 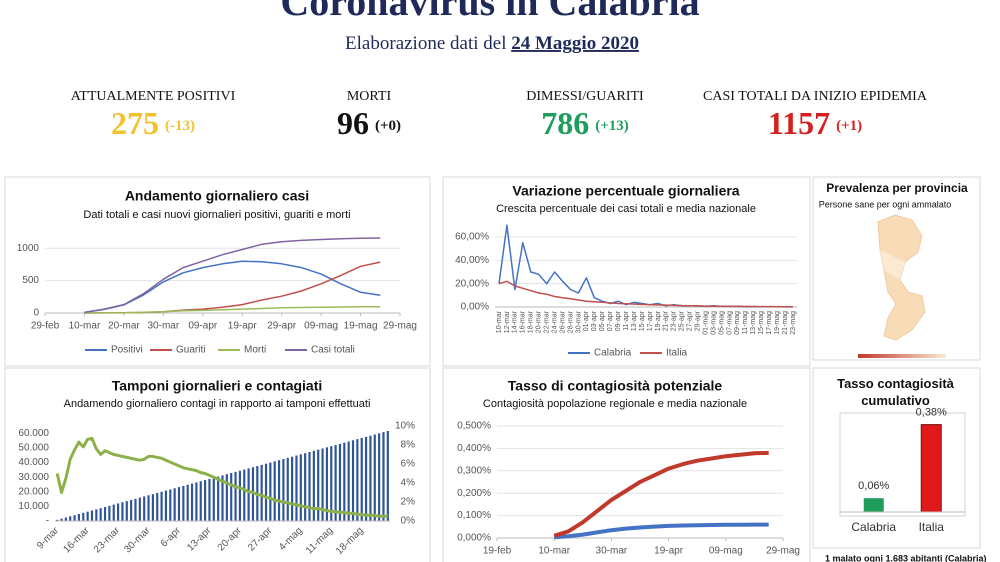 I want to click on kpi-label: CASI TOTALI DA INIZIO EPIDEMIA, so click(x=815, y=96).